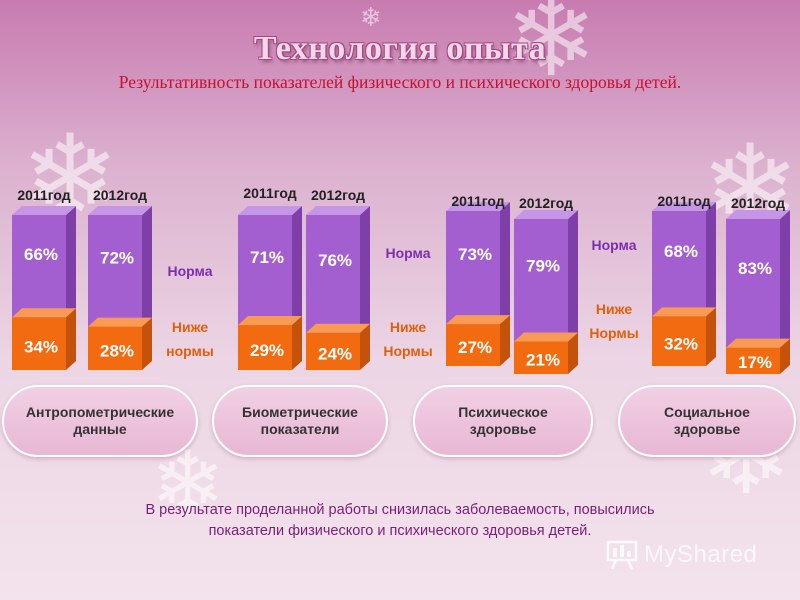 Image resolution: width=800 pixels, height=600 pixels. I want to click on bar-value-label: 34%, so click(41, 346).